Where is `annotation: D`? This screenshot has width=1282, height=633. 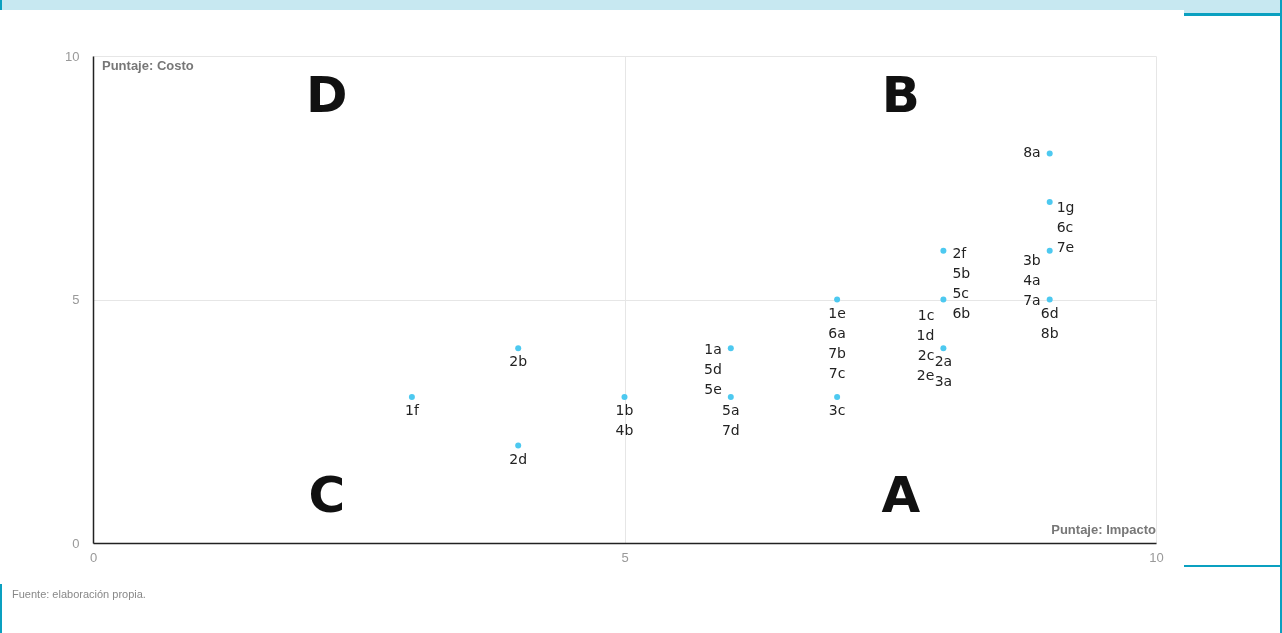 annotation: D is located at coordinates (327, 95).